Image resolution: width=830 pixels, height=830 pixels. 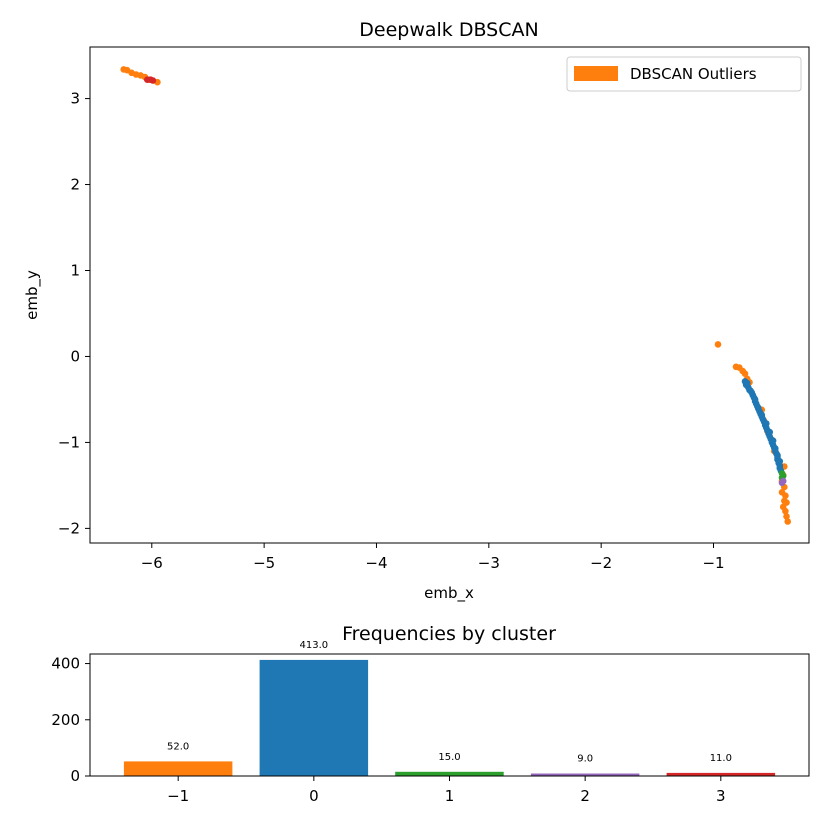 I want to click on bar-value-label: 9.0, so click(x=585, y=758).